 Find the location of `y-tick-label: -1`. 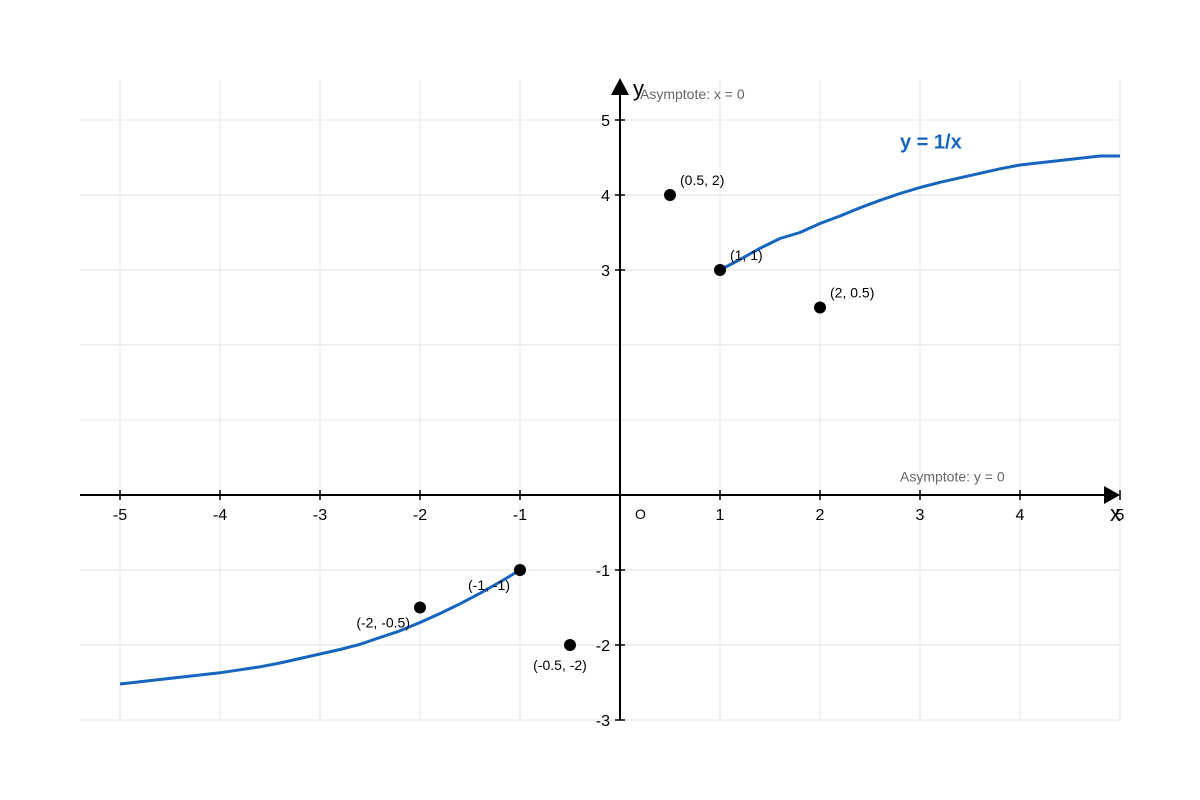

y-tick-label: -1 is located at coordinates (603, 571).